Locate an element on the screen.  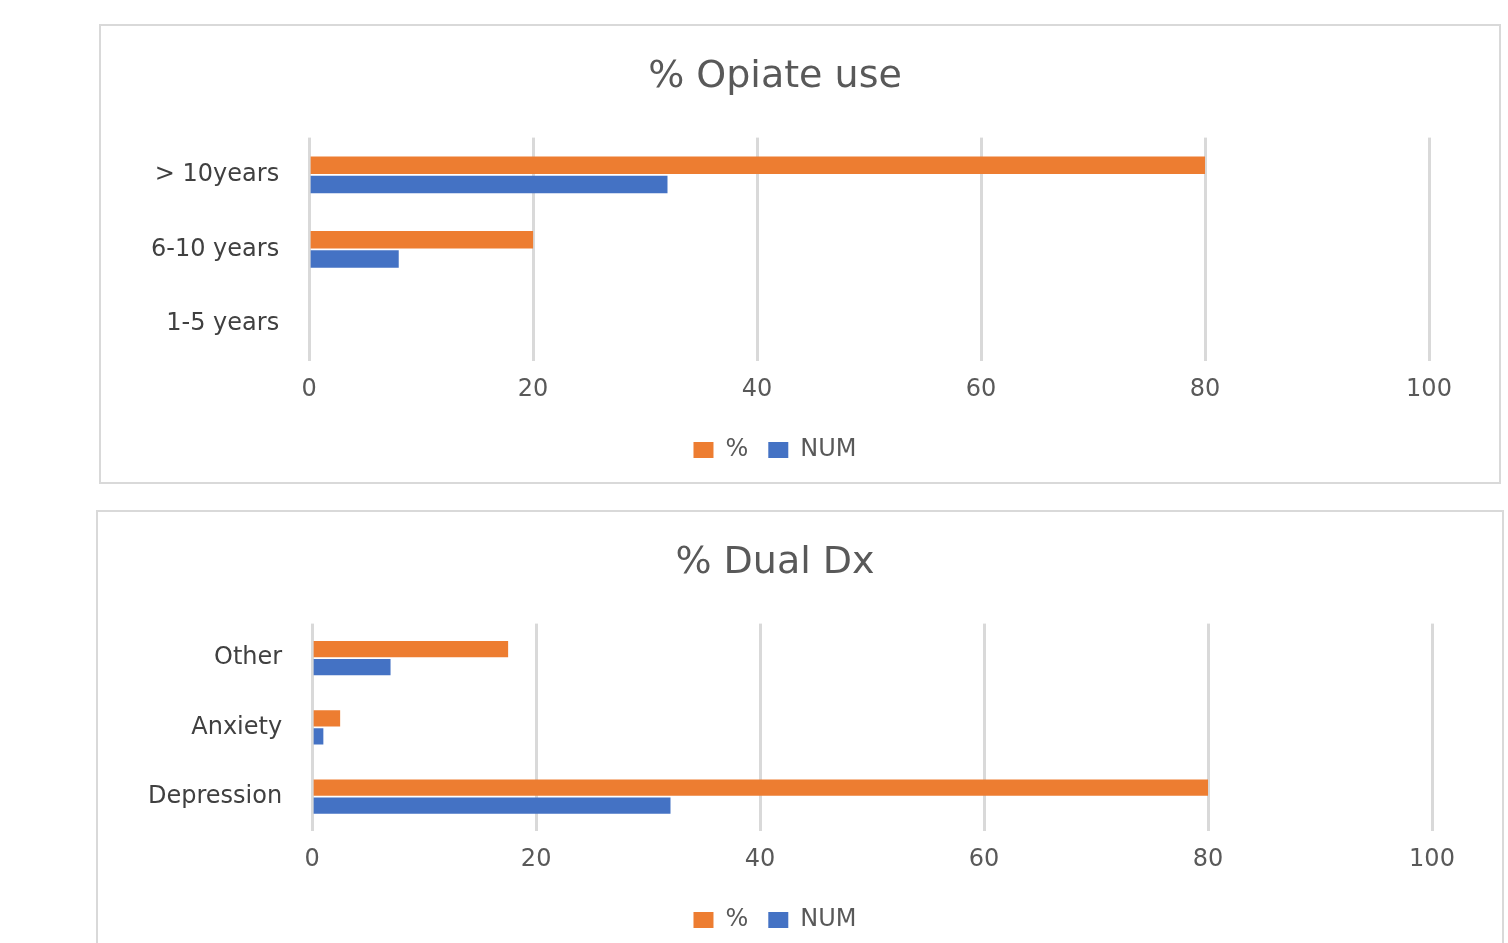
y-tick-label: Anxiety is located at coordinates (237, 725).